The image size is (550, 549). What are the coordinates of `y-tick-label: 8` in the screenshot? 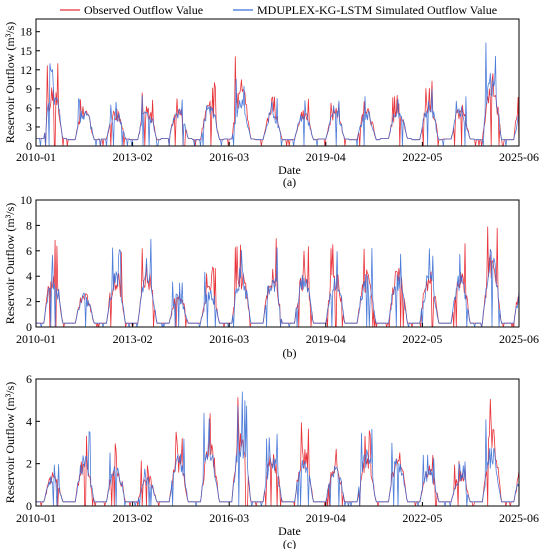 It's located at (29, 225).